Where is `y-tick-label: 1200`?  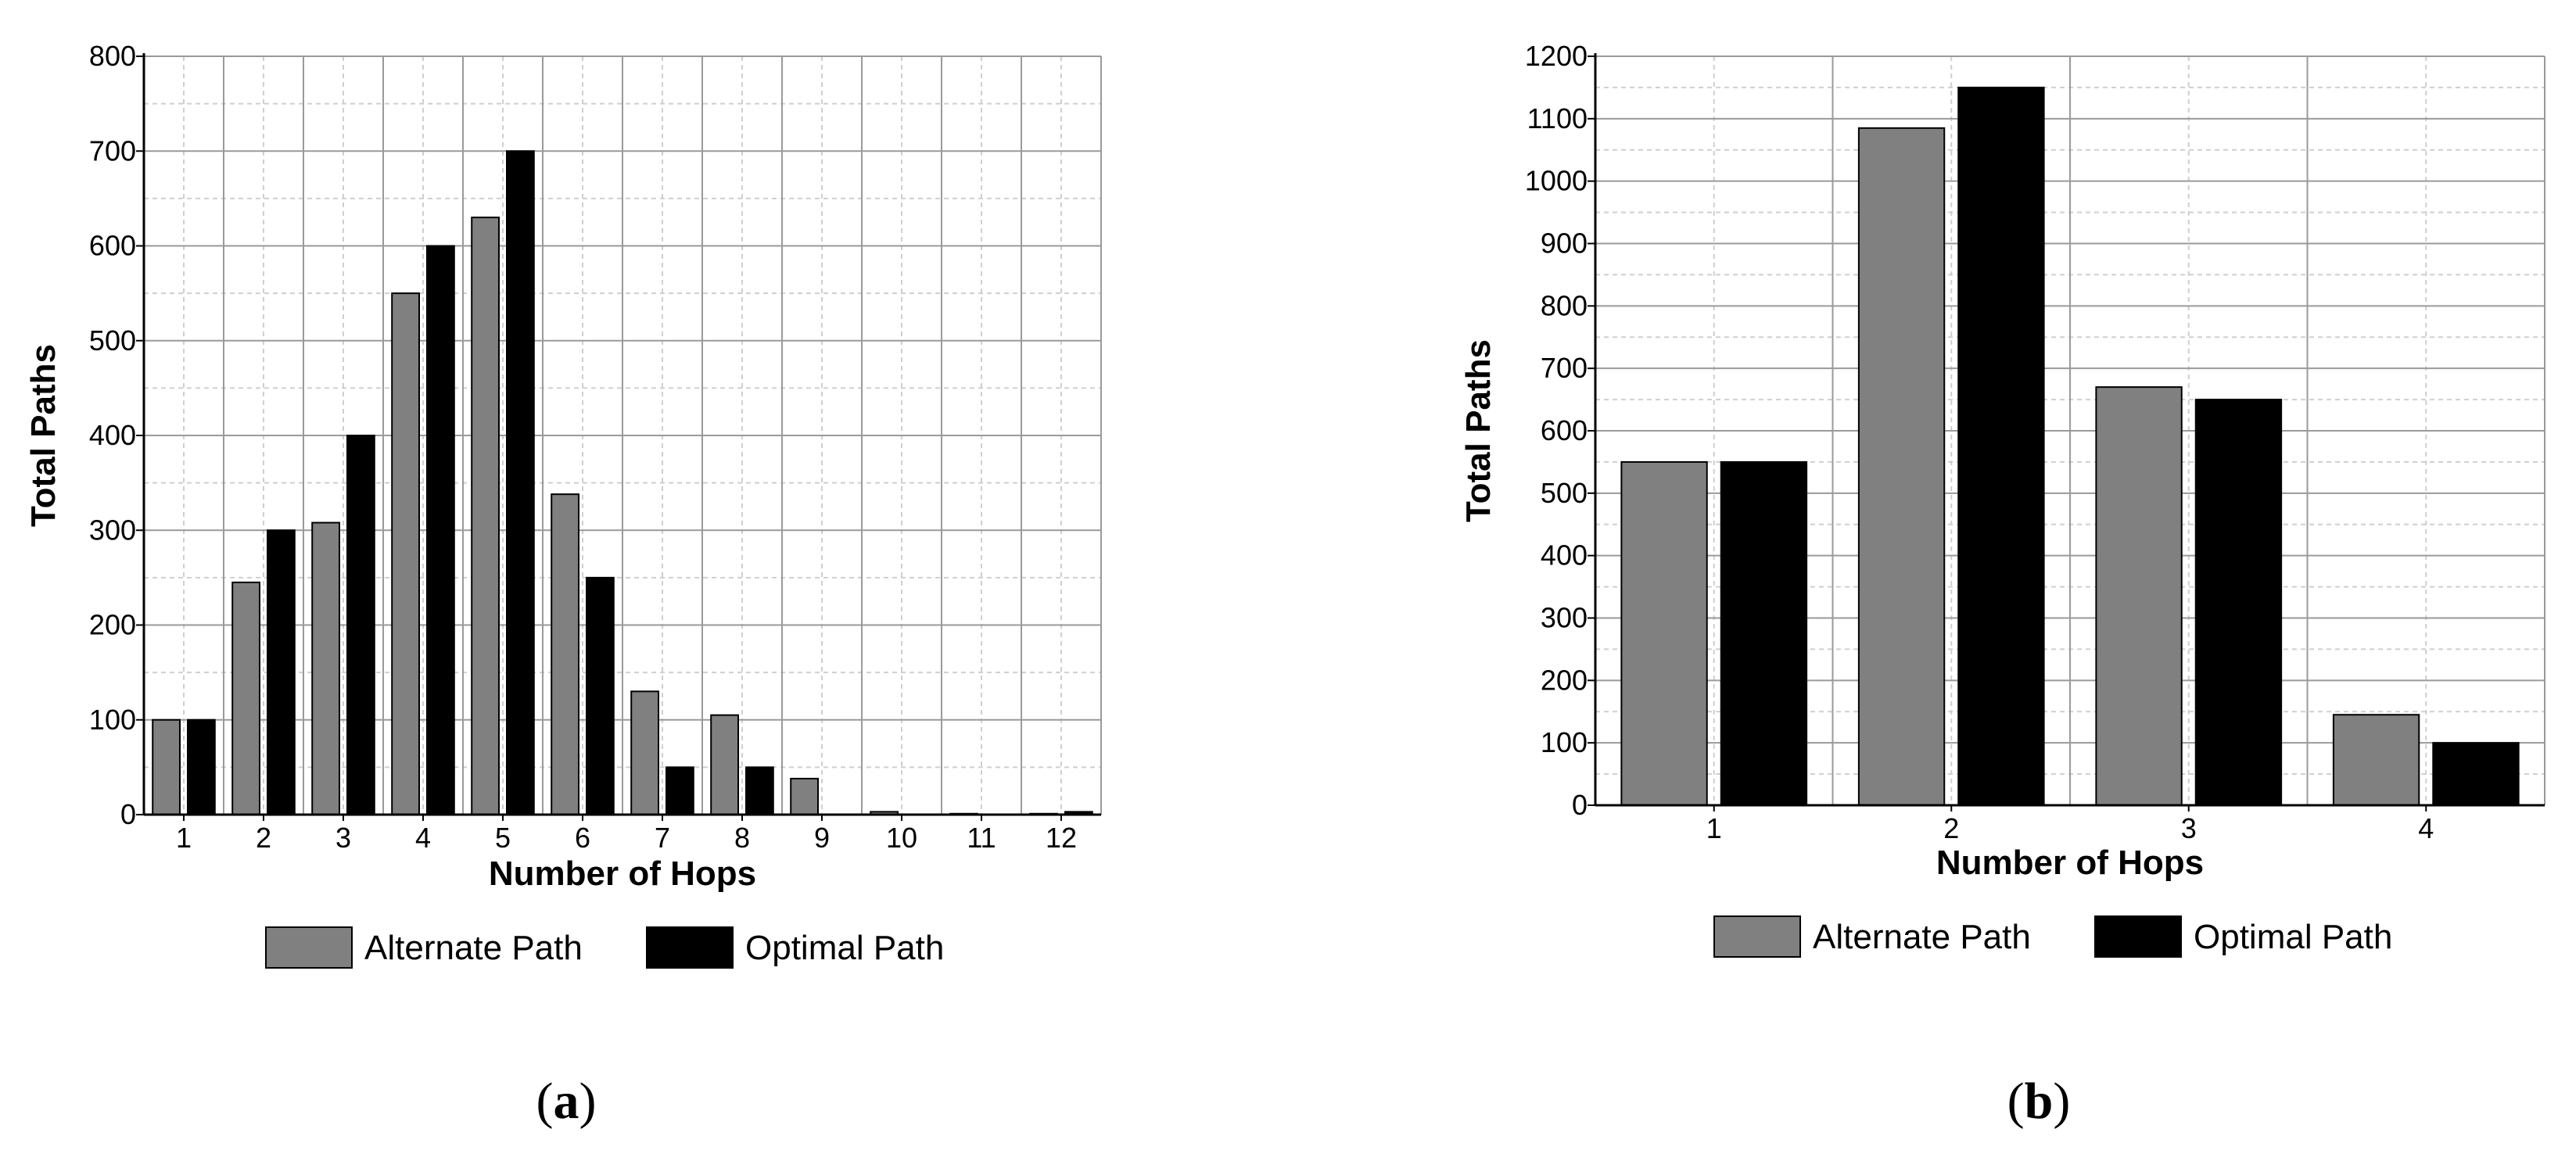 y-tick-label: 1200 is located at coordinates (1556, 56).